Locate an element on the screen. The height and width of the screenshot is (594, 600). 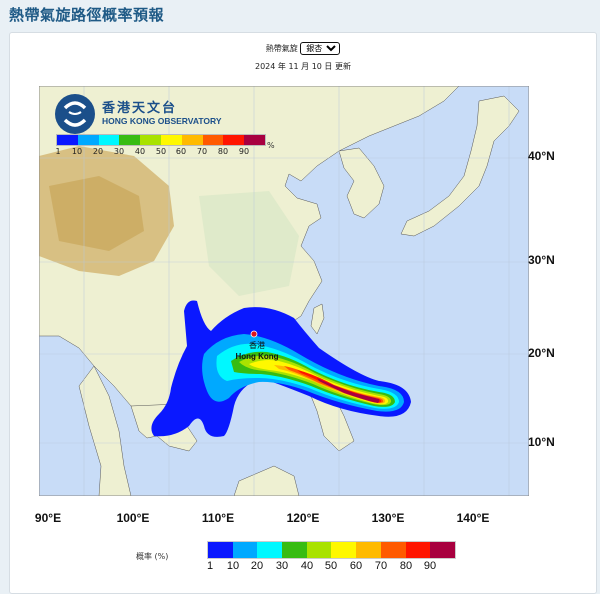
legend-title: 概率 (%) is located at coordinates (152, 556).